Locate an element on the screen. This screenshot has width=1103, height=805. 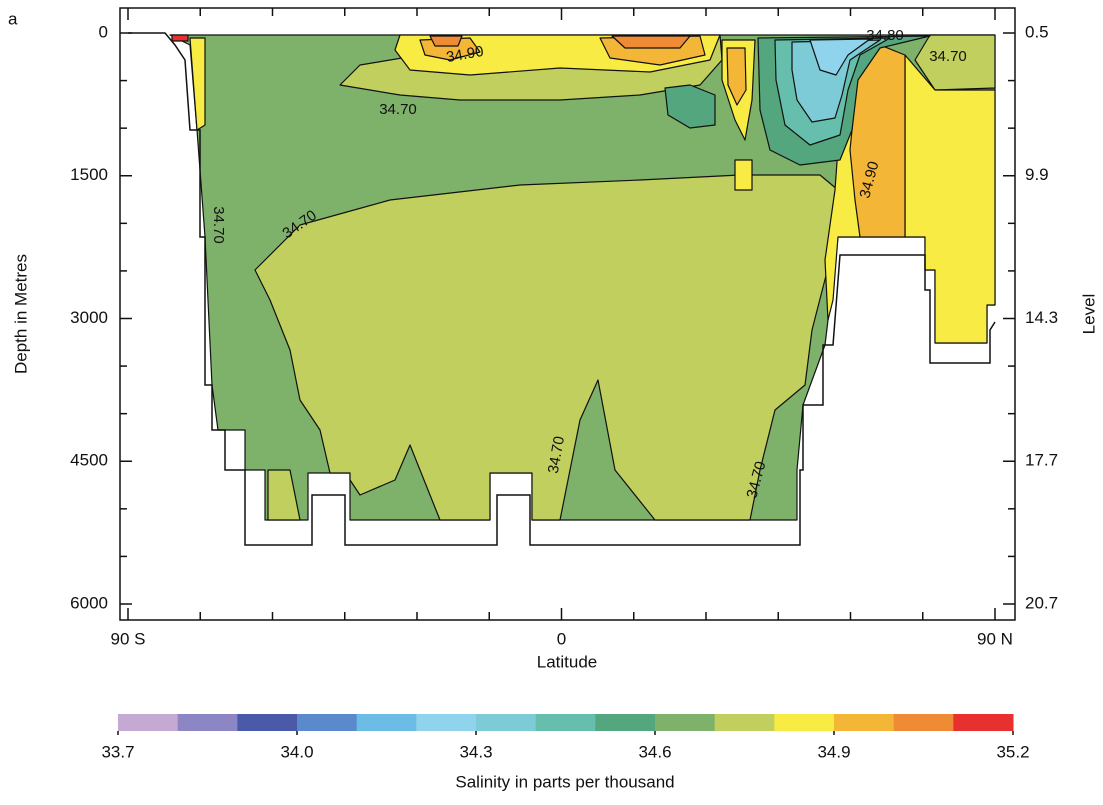
colorbar-tick-label: 34.9 is located at coordinates (833, 751).